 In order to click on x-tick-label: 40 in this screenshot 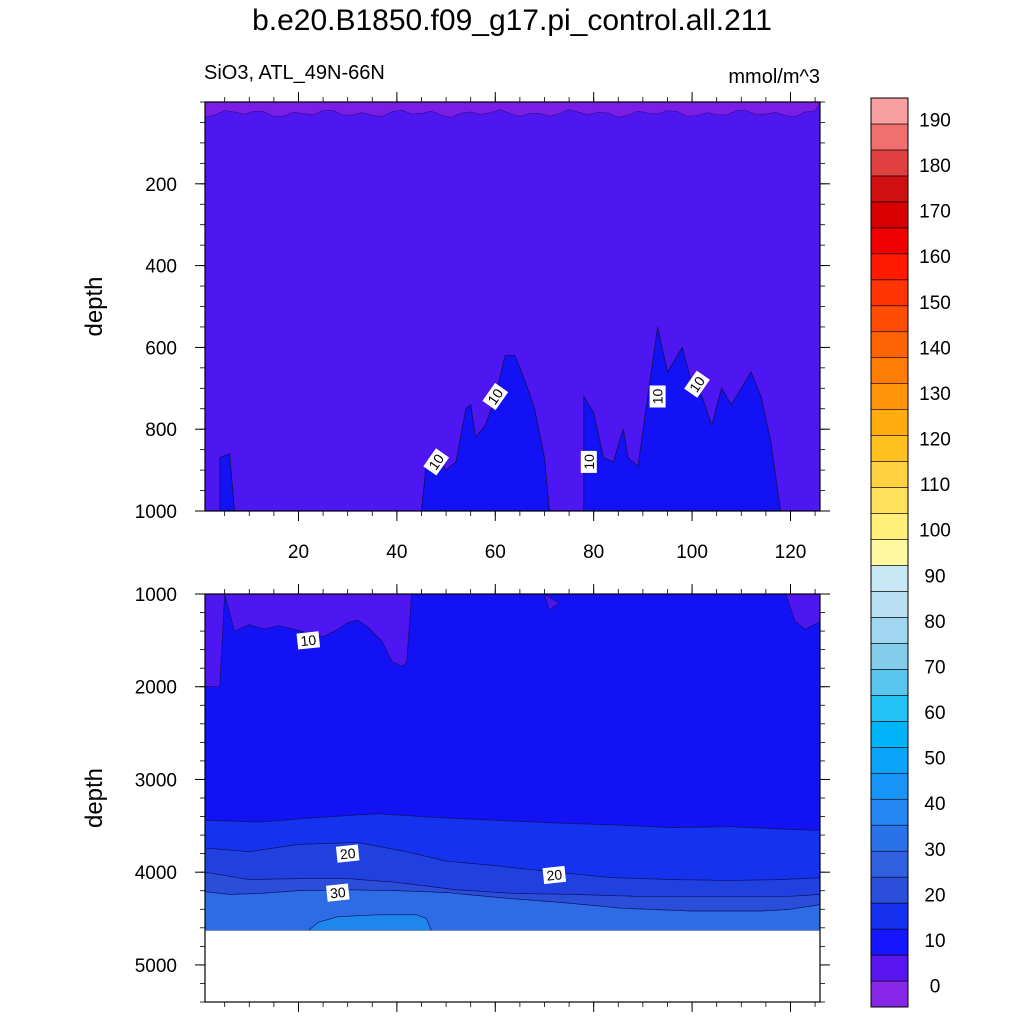, I will do `click(396, 552)`.